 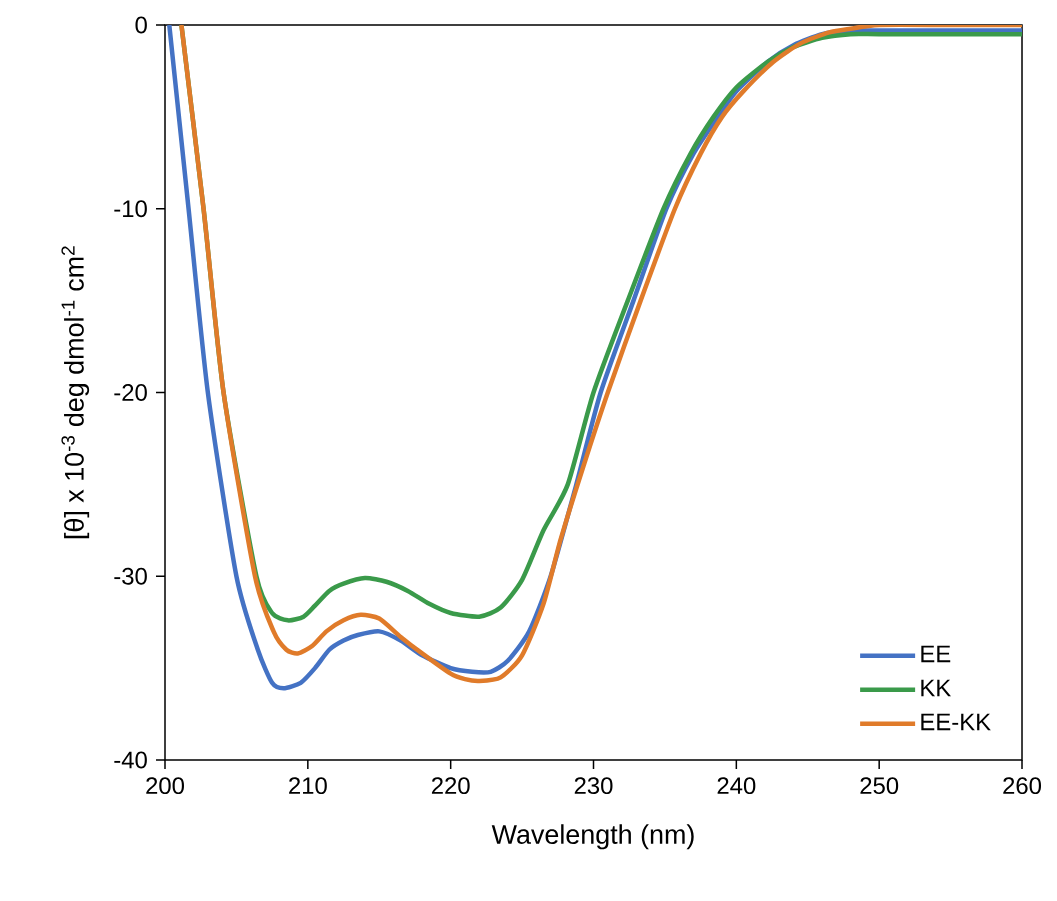 What do you see at coordinates (879, 786) in the screenshot?
I see `x-tick-label: 250` at bounding box center [879, 786].